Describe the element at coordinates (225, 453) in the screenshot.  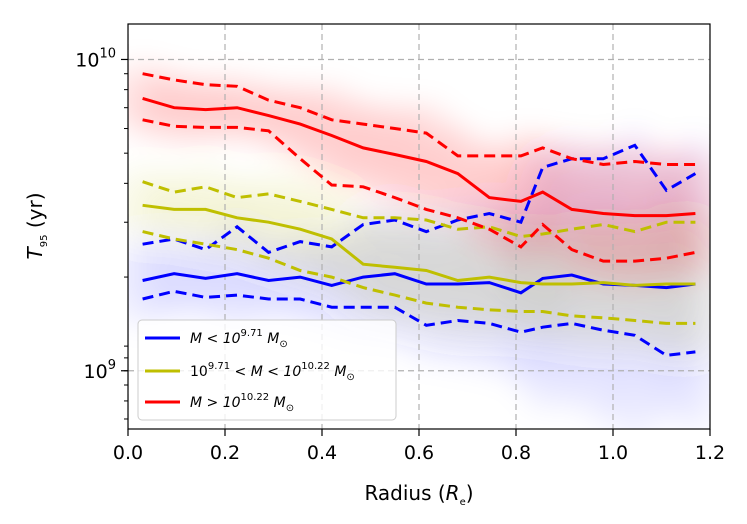
I see `x-tick-label: 0.2` at that location.